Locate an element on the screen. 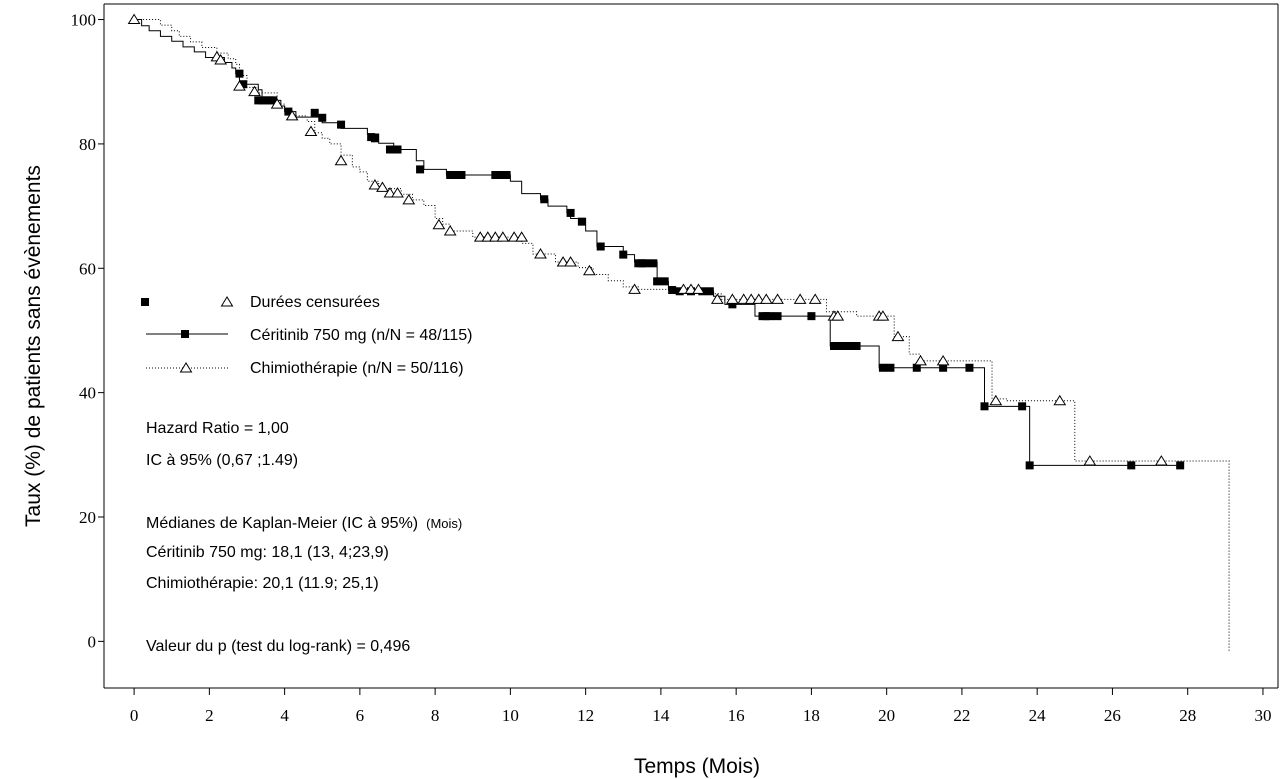 The height and width of the screenshot is (779, 1280). x-tick-label: 24 is located at coordinates (1038, 715).